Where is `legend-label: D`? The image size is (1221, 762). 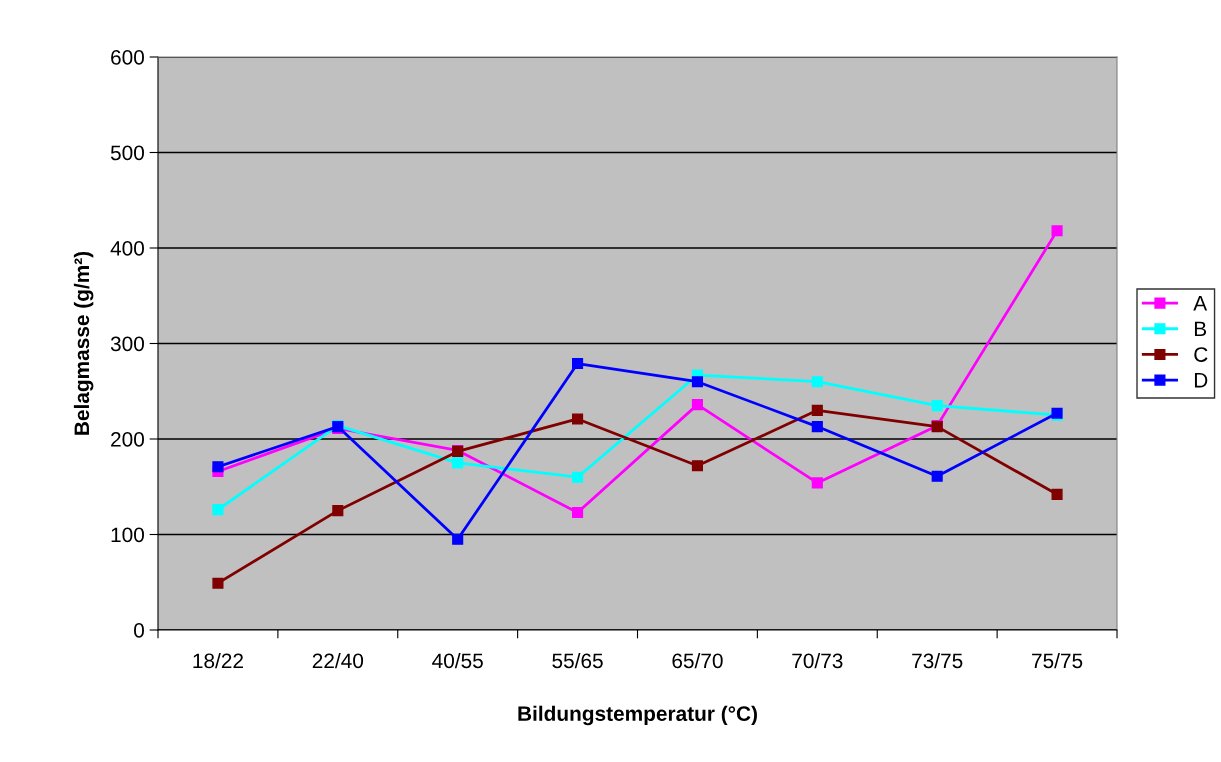
legend-label: D is located at coordinates (1201, 380).